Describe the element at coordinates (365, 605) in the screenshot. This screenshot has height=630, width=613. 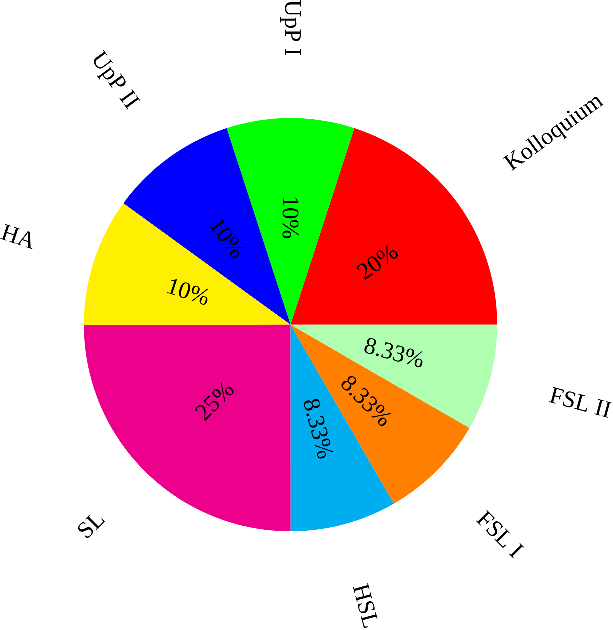
I see `slice-label: HSL` at that location.